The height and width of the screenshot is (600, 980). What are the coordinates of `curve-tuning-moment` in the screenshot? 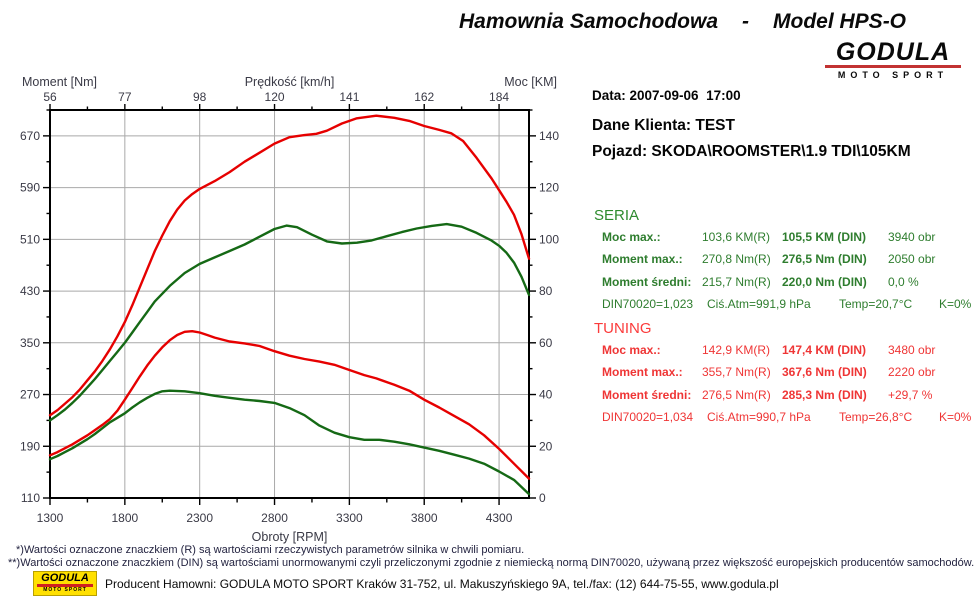 It's located at (289, 405).